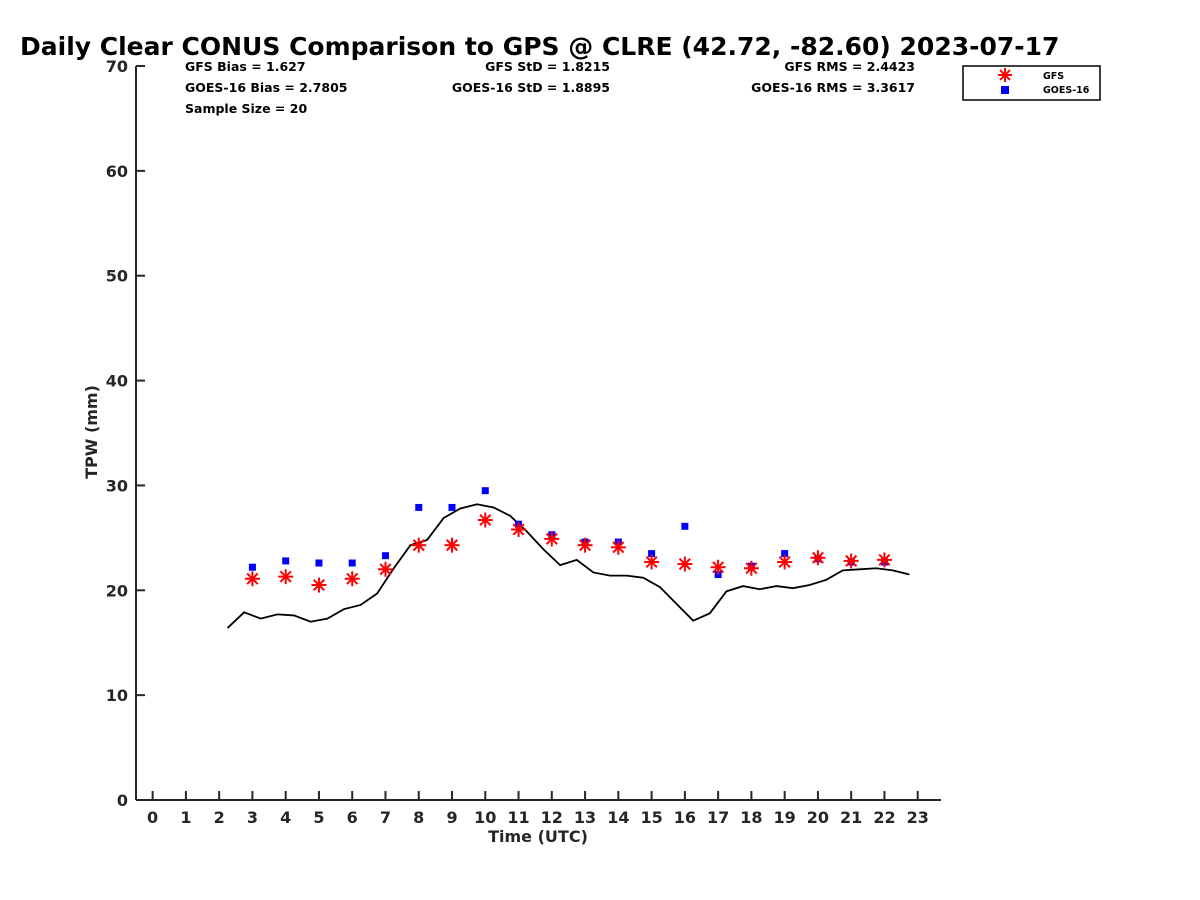 The width and height of the screenshot is (1200, 900). What do you see at coordinates (818, 817) in the screenshot?
I see `x-tick-label: 20` at bounding box center [818, 817].